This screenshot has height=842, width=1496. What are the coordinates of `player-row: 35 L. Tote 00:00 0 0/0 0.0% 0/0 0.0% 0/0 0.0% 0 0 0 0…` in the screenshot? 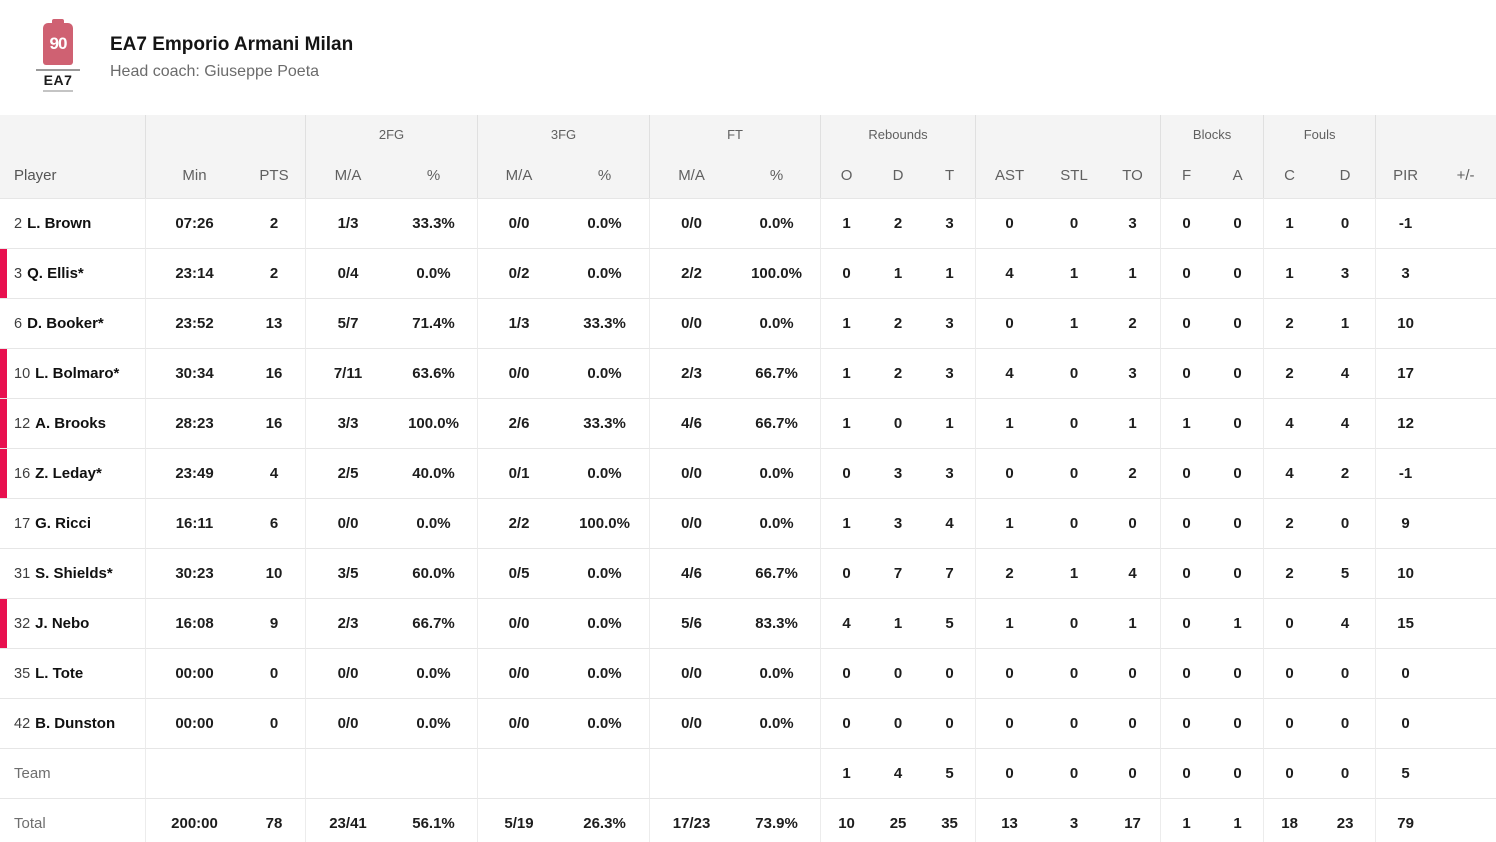 It's located at (748, 673).